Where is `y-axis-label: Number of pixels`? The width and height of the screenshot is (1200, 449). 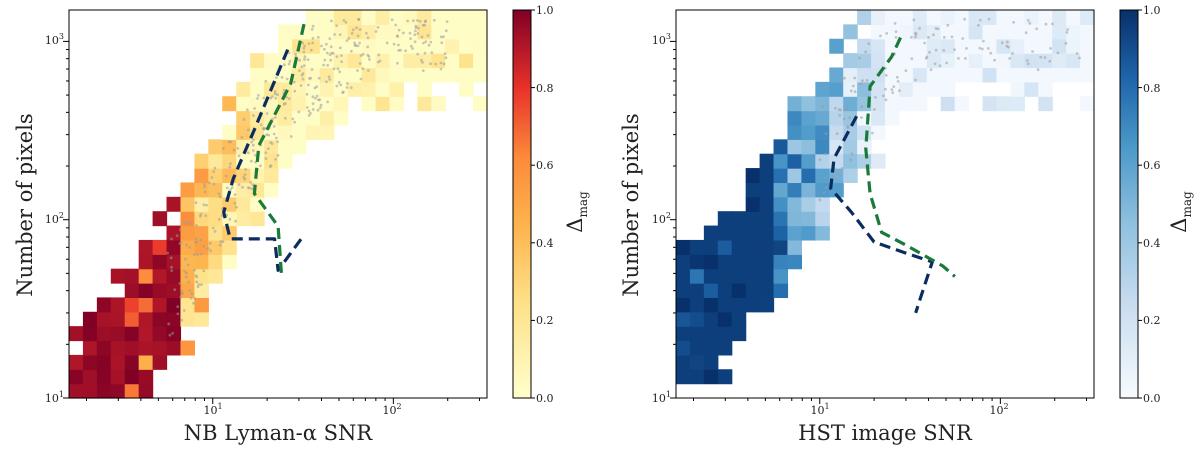 y-axis-label: Number of pixels is located at coordinates (25, 204).